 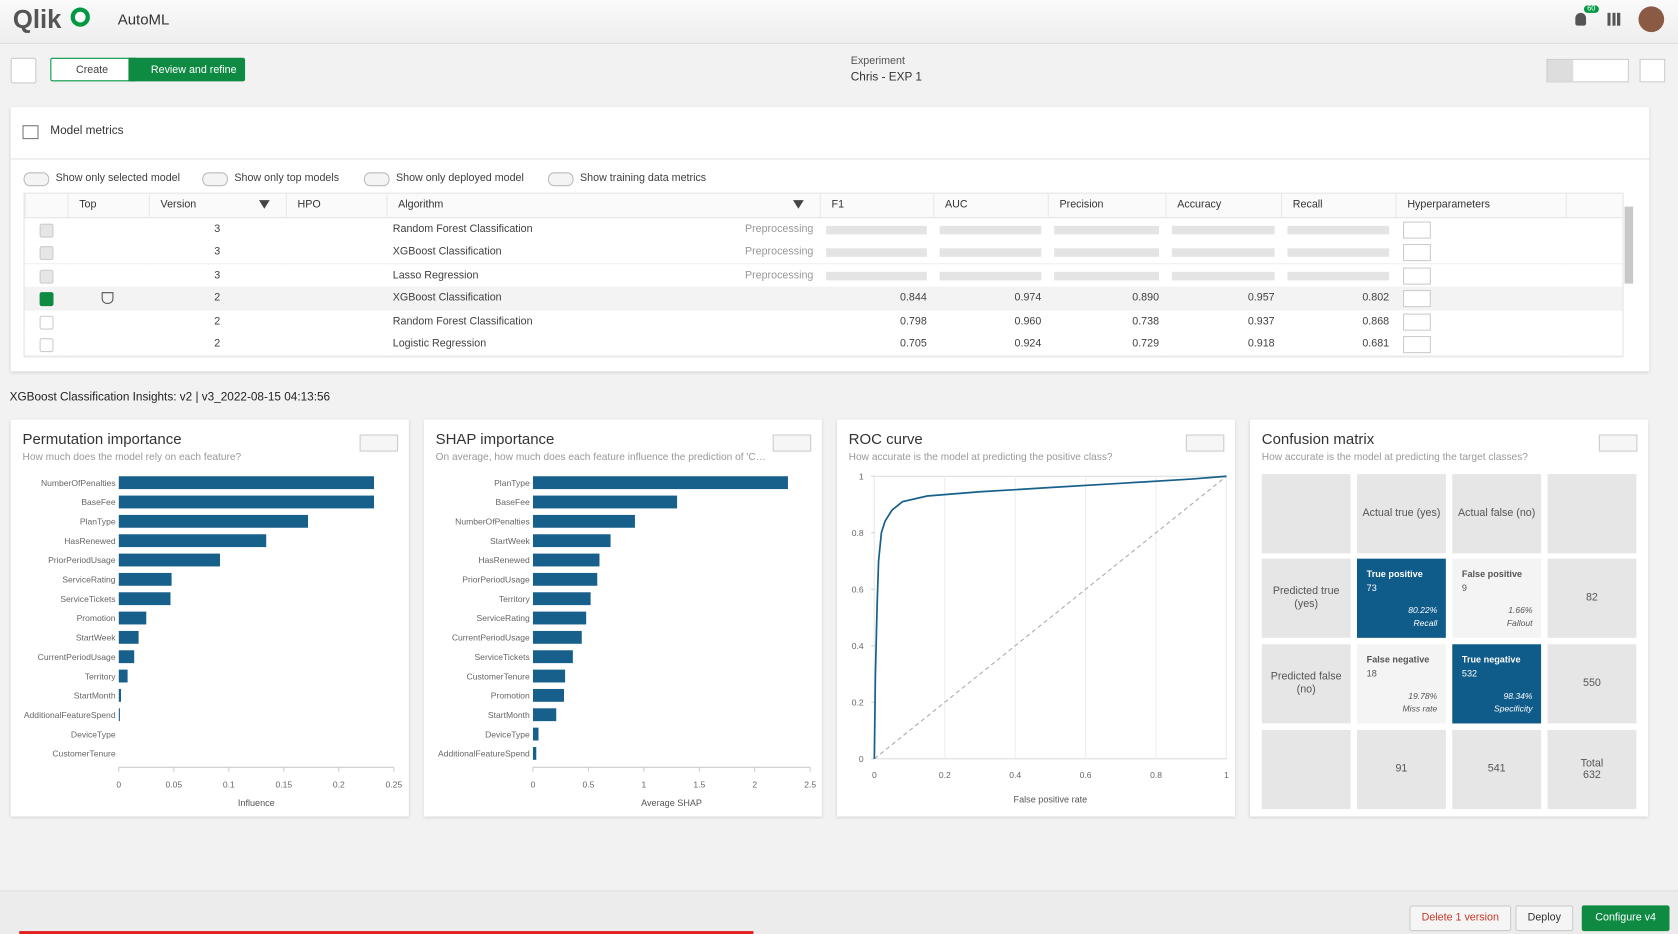 I want to click on progress-bar, so click(x=386, y=932).